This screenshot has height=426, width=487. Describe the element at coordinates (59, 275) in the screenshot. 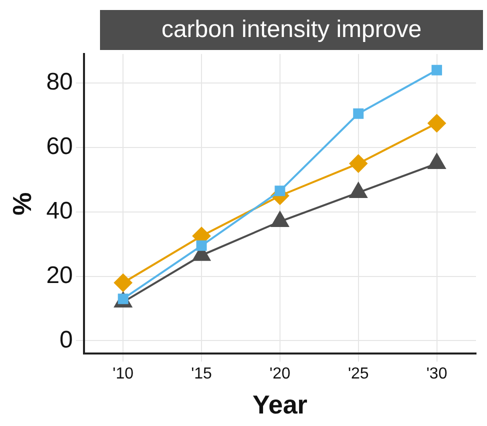

I see `y-tick-label: 20` at that location.